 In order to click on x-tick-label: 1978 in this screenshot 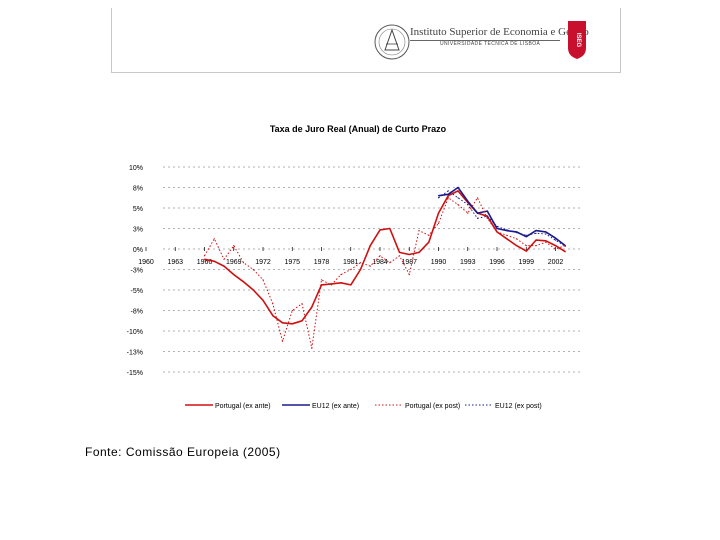, I will do `click(322, 262)`.